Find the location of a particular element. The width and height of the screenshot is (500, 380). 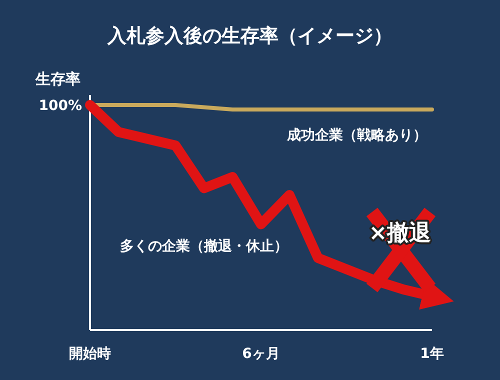

x-tick-label: 6ヶ月 is located at coordinates (261, 354).